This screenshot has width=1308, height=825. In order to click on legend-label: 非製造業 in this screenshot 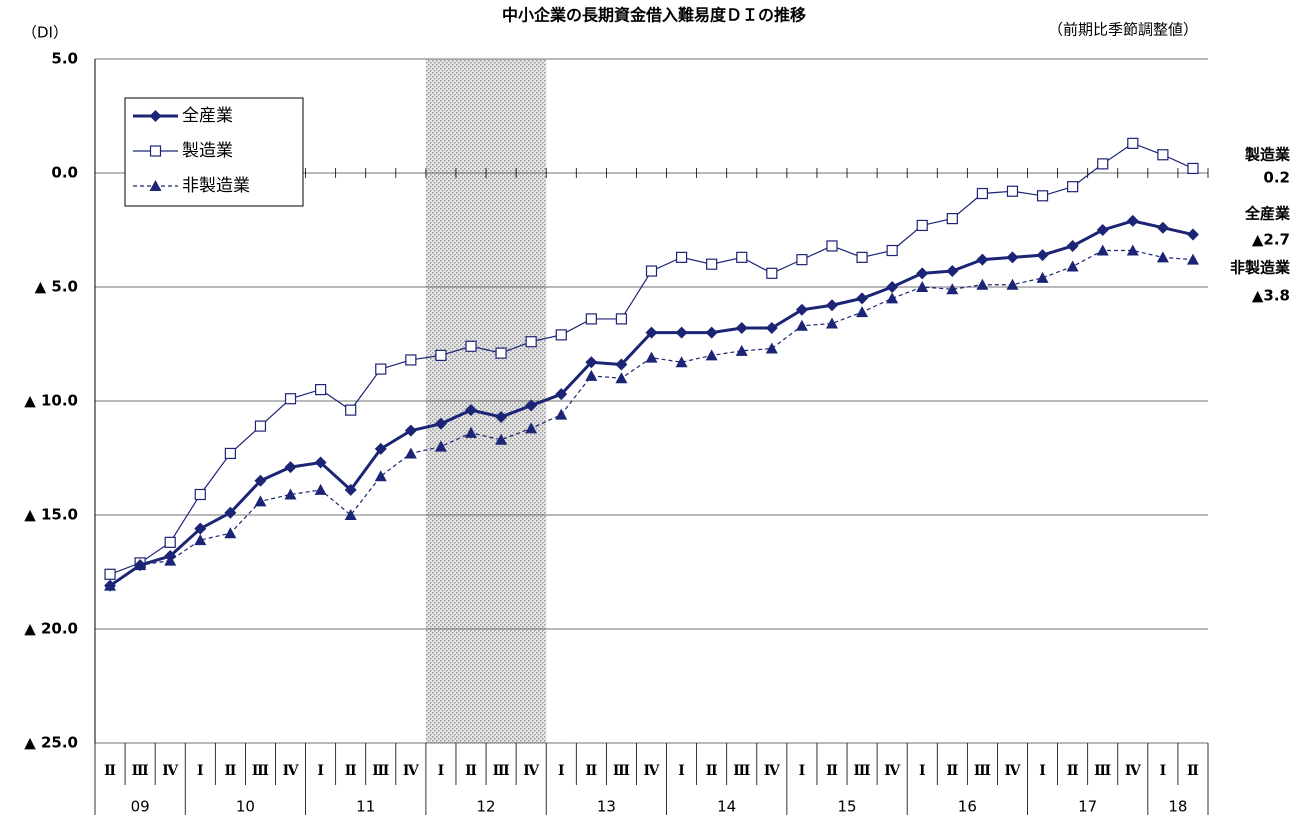, I will do `click(216, 186)`.